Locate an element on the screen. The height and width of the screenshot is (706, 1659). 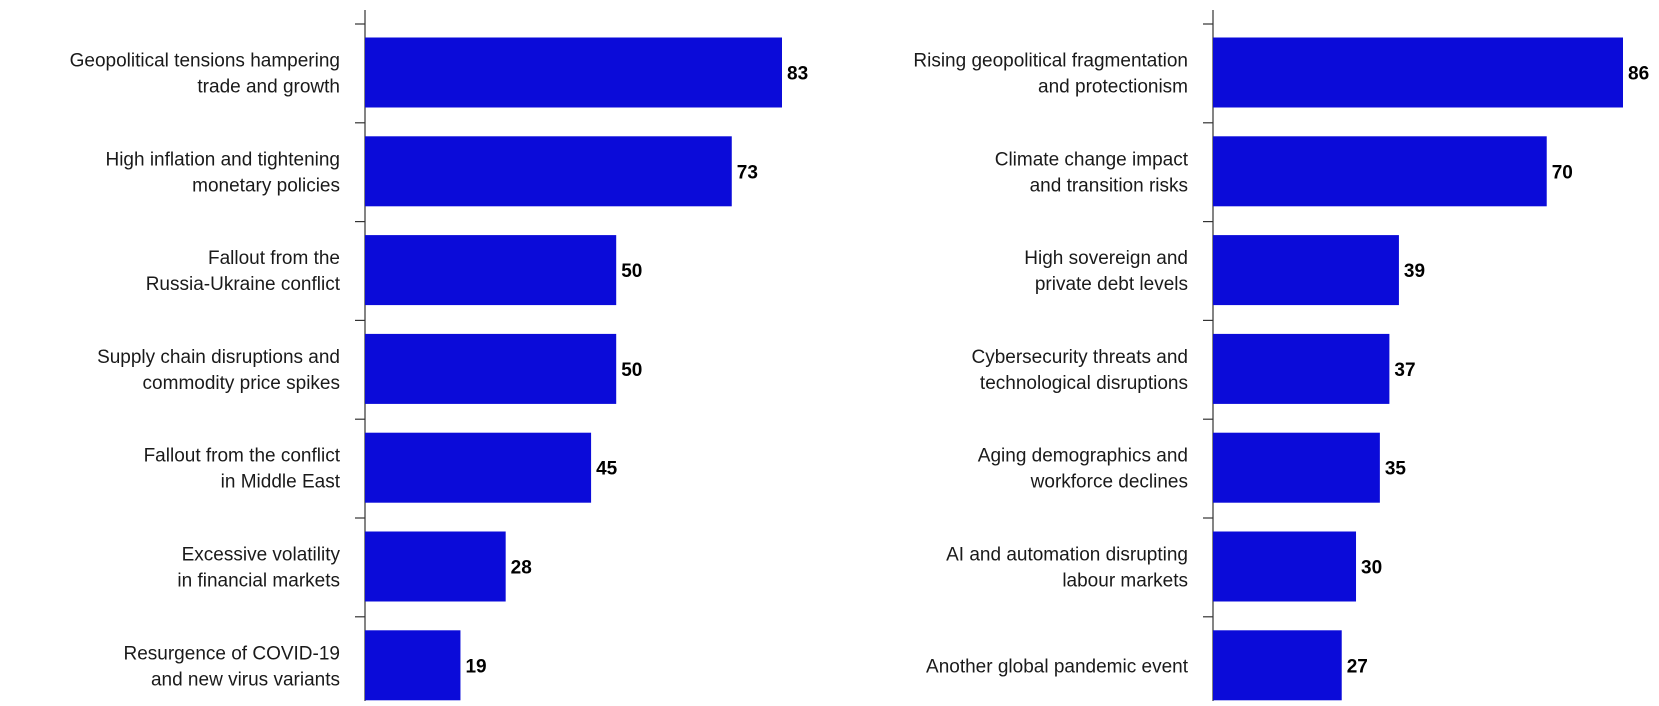
bar-value-label: 28 is located at coordinates (521, 568).